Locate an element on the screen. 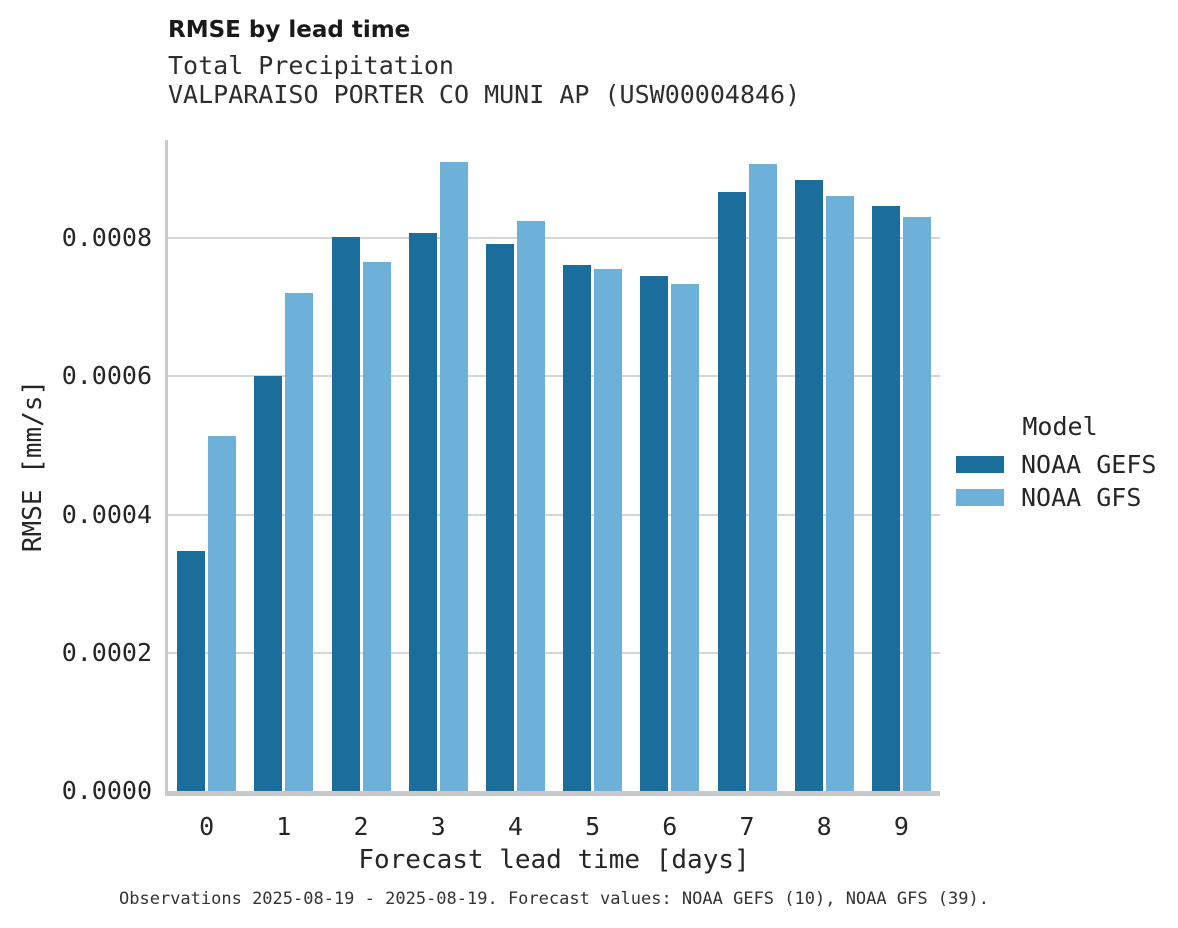 The height and width of the screenshot is (928, 1178). y-tick-label: 0.0000 is located at coordinates (106, 790).